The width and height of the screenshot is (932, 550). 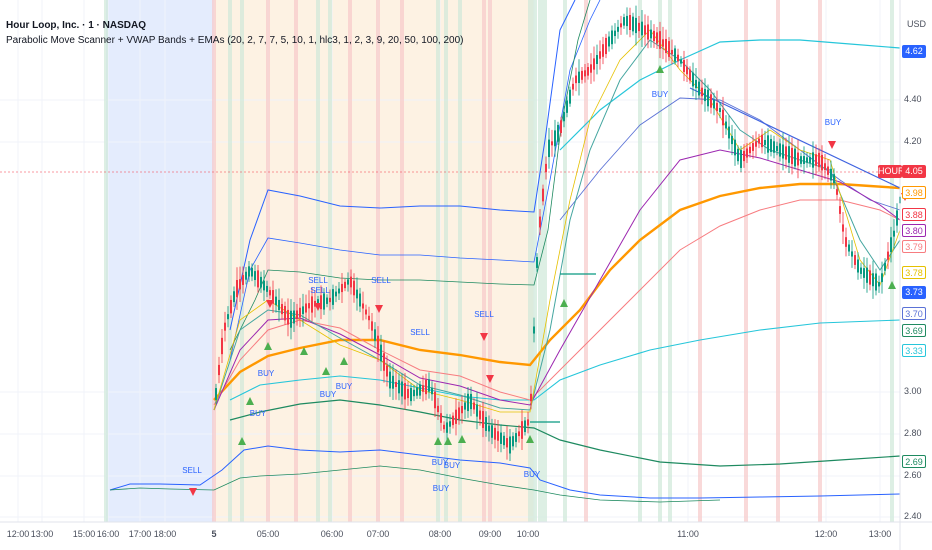 What do you see at coordinates (565, 433) in the screenshot?
I see `vwap-lower-band-green` at bounding box center [565, 433].